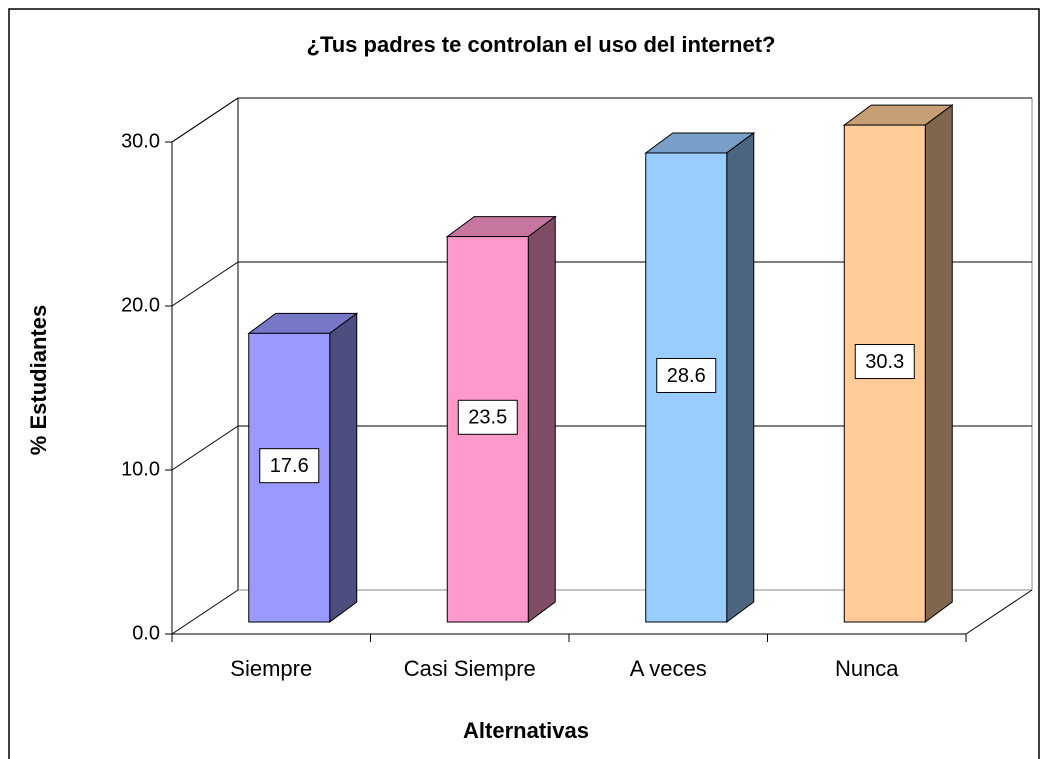 The width and height of the screenshot is (1048, 759). I want to click on y-axis-title: % Estudiantes, so click(38, 380).